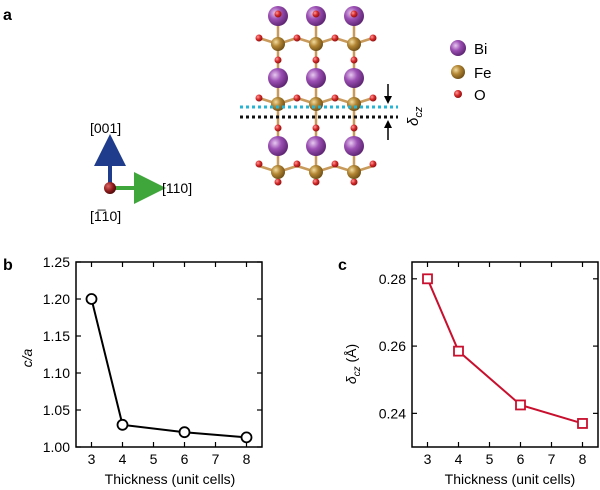 This screenshot has width=600, height=490. Describe the element at coordinates (56, 410) in the screenshot. I see `y-tick-label: 1.05` at that location.